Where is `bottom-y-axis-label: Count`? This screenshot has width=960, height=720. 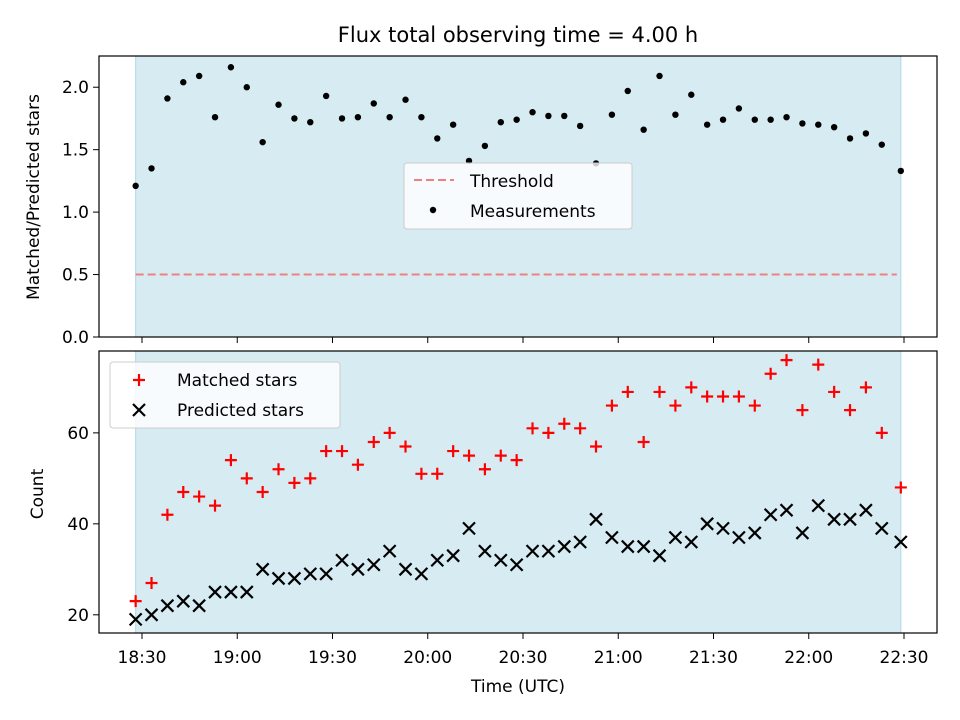
bottom-y-axis-label: Count is located at coordinates (38, 493).